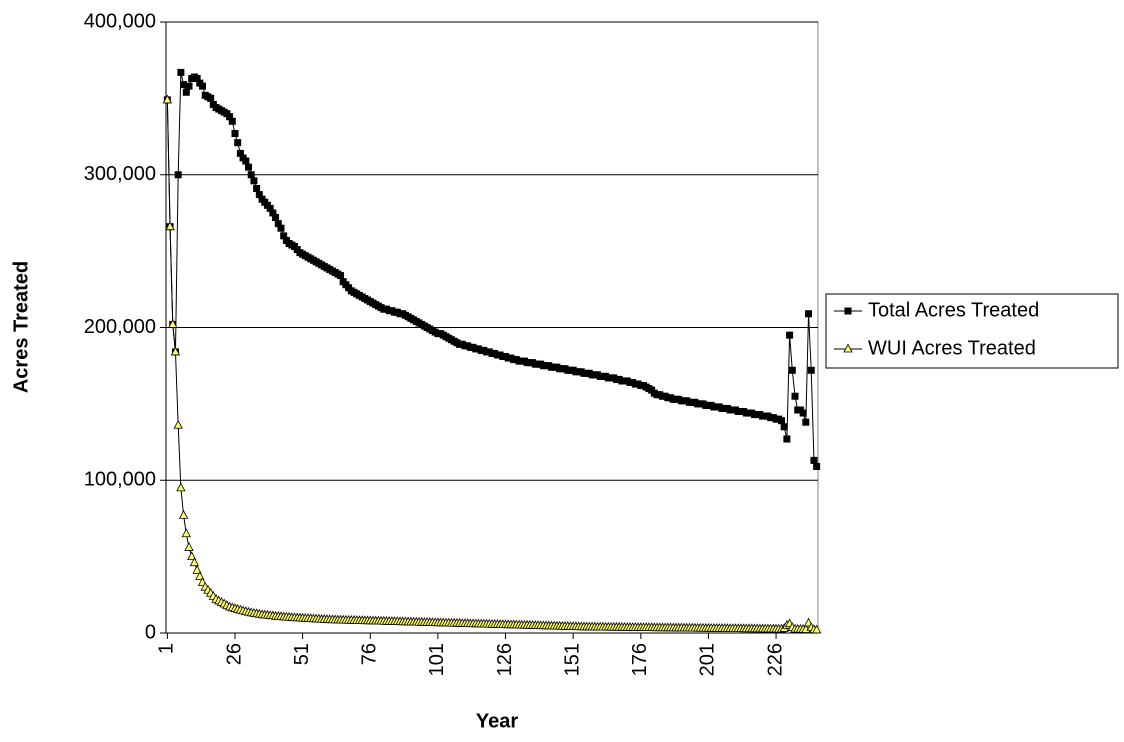 Image resolution: width=1124 pixels, height=742 pixels. Describe the element at coordinates (953, 310) in the screenshot. I see `legend-label: Total Acres Treated` at that location.